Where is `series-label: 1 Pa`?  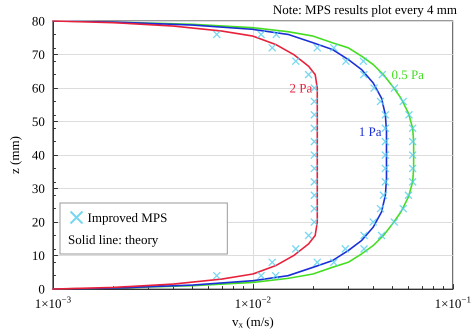
series-label: 1 Pa is located at coordinates (370, 132).